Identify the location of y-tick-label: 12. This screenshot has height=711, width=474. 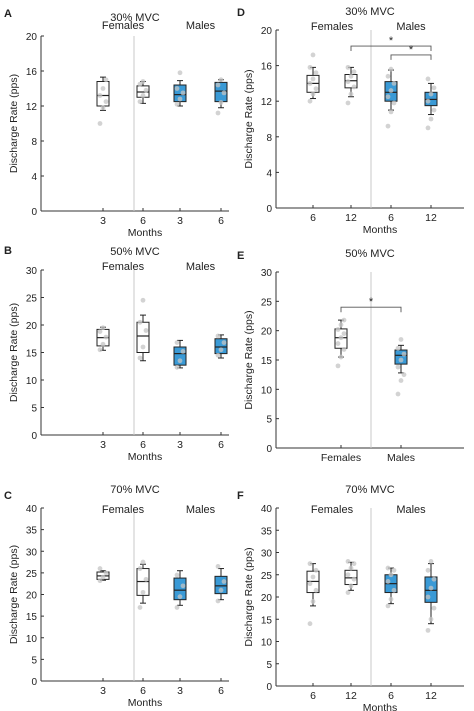
(267, 102).